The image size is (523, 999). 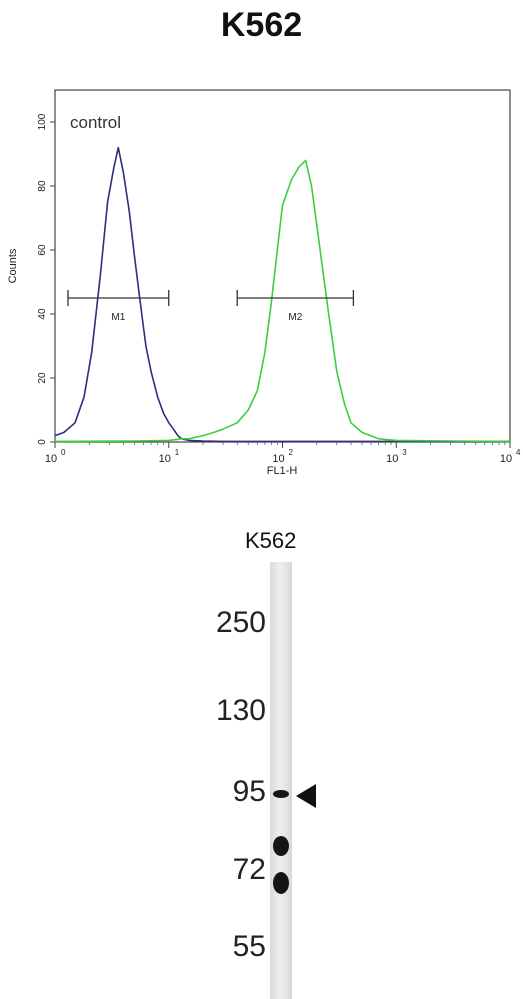 What do you see at coordinates (42, 121) in the screenshot?
I see `y-tick-label: 100` at bounding box center [42, 121].